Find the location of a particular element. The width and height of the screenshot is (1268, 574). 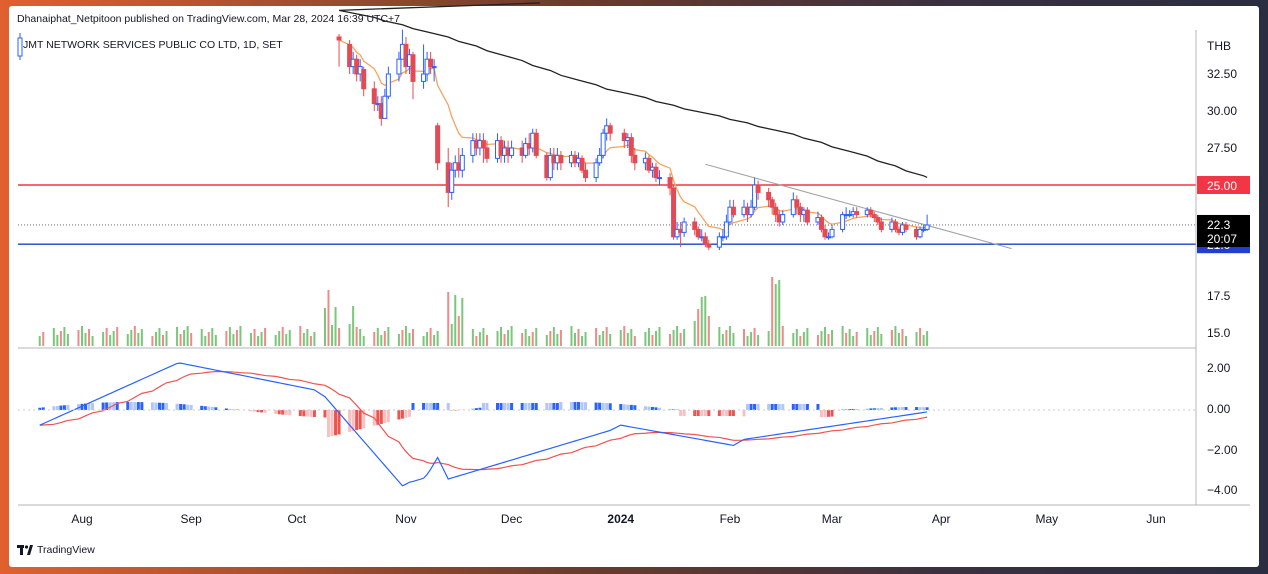

countdown-label: 20:07 is located at coordinates (1222, 239).